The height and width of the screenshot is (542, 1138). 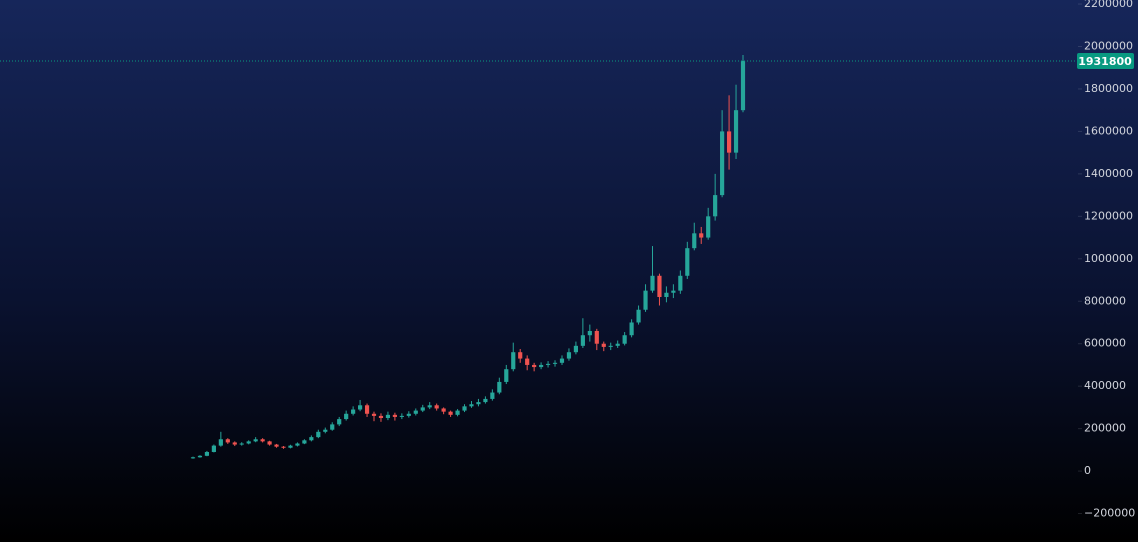 I want to click on y-tick-label: 200000, so click(x=1105, y=428).